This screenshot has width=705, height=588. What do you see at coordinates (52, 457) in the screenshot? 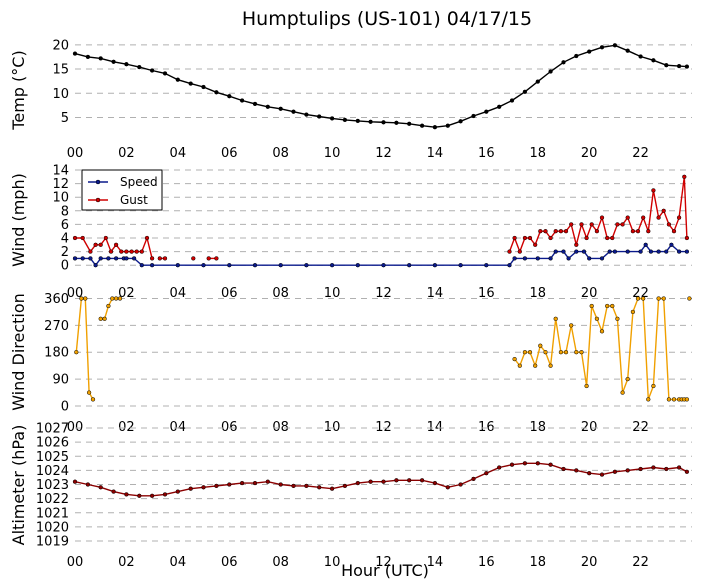
I see `y-tick-alt-6: 1025` at bounding box center [52, 457].